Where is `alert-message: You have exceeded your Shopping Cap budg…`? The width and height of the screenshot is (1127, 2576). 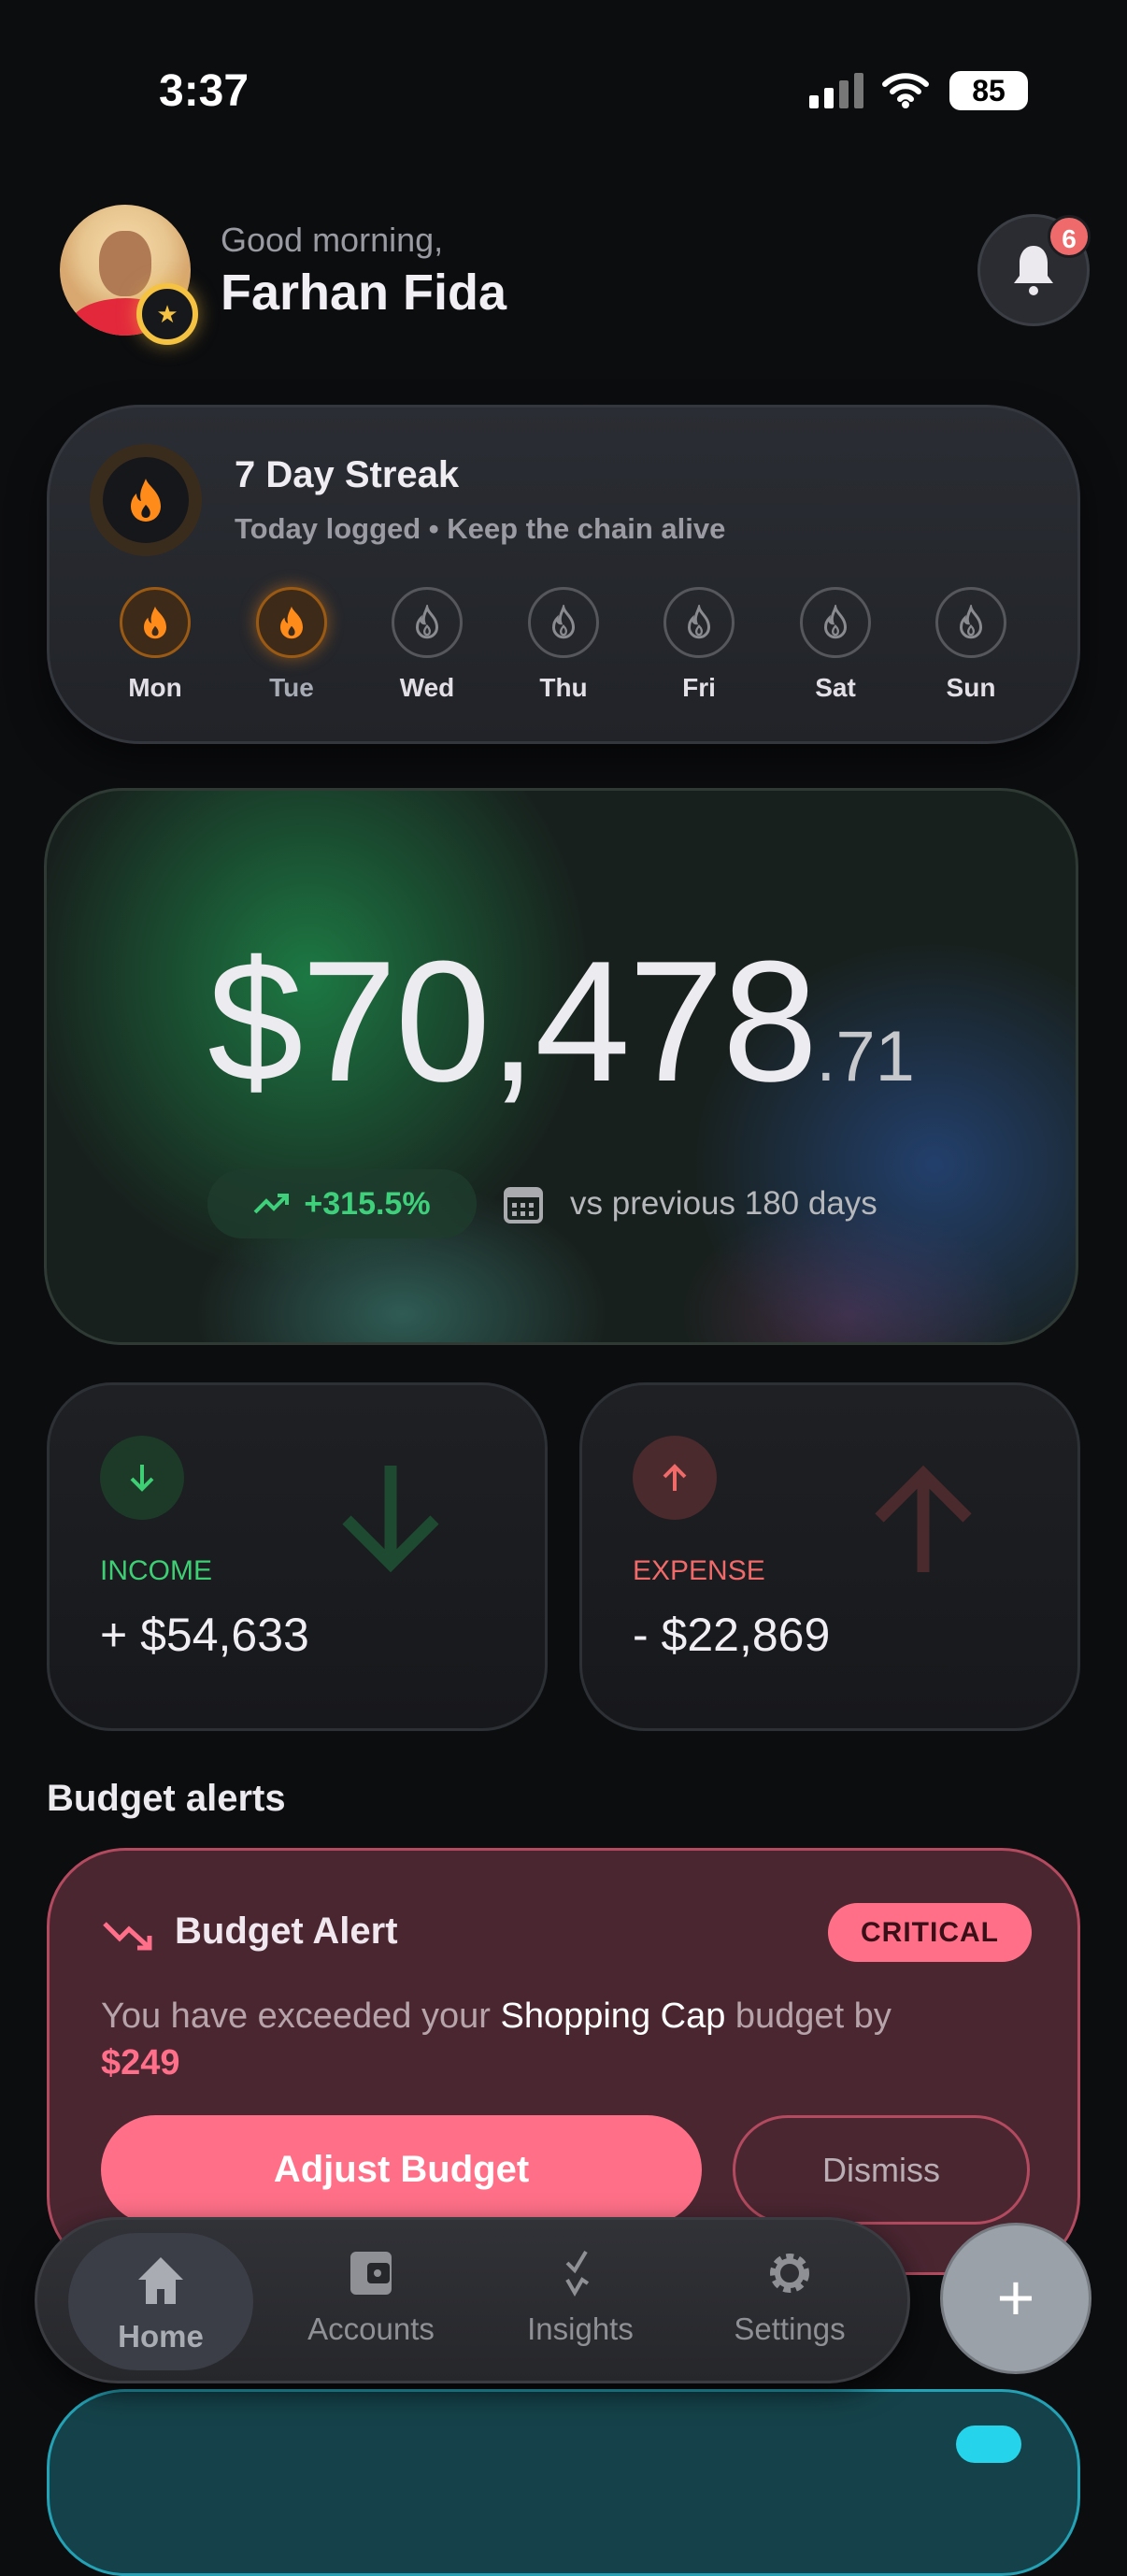
alert-message: You have exceeded your Shopping Cap budg… is located at coordinates (496, 2039).